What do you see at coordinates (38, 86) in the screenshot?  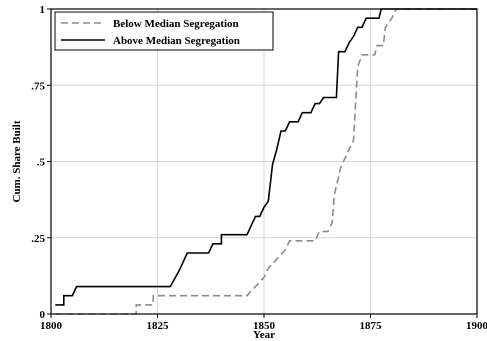 I see `y-tick-label: .75` at bounding box center [38, 86].